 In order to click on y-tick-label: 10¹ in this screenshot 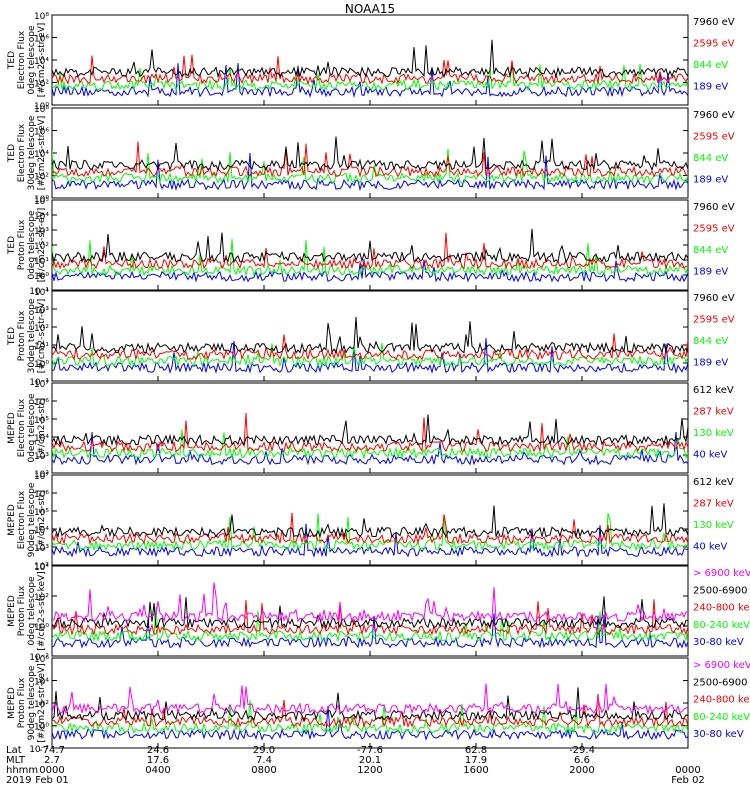, I will do `click(41, 262)`.